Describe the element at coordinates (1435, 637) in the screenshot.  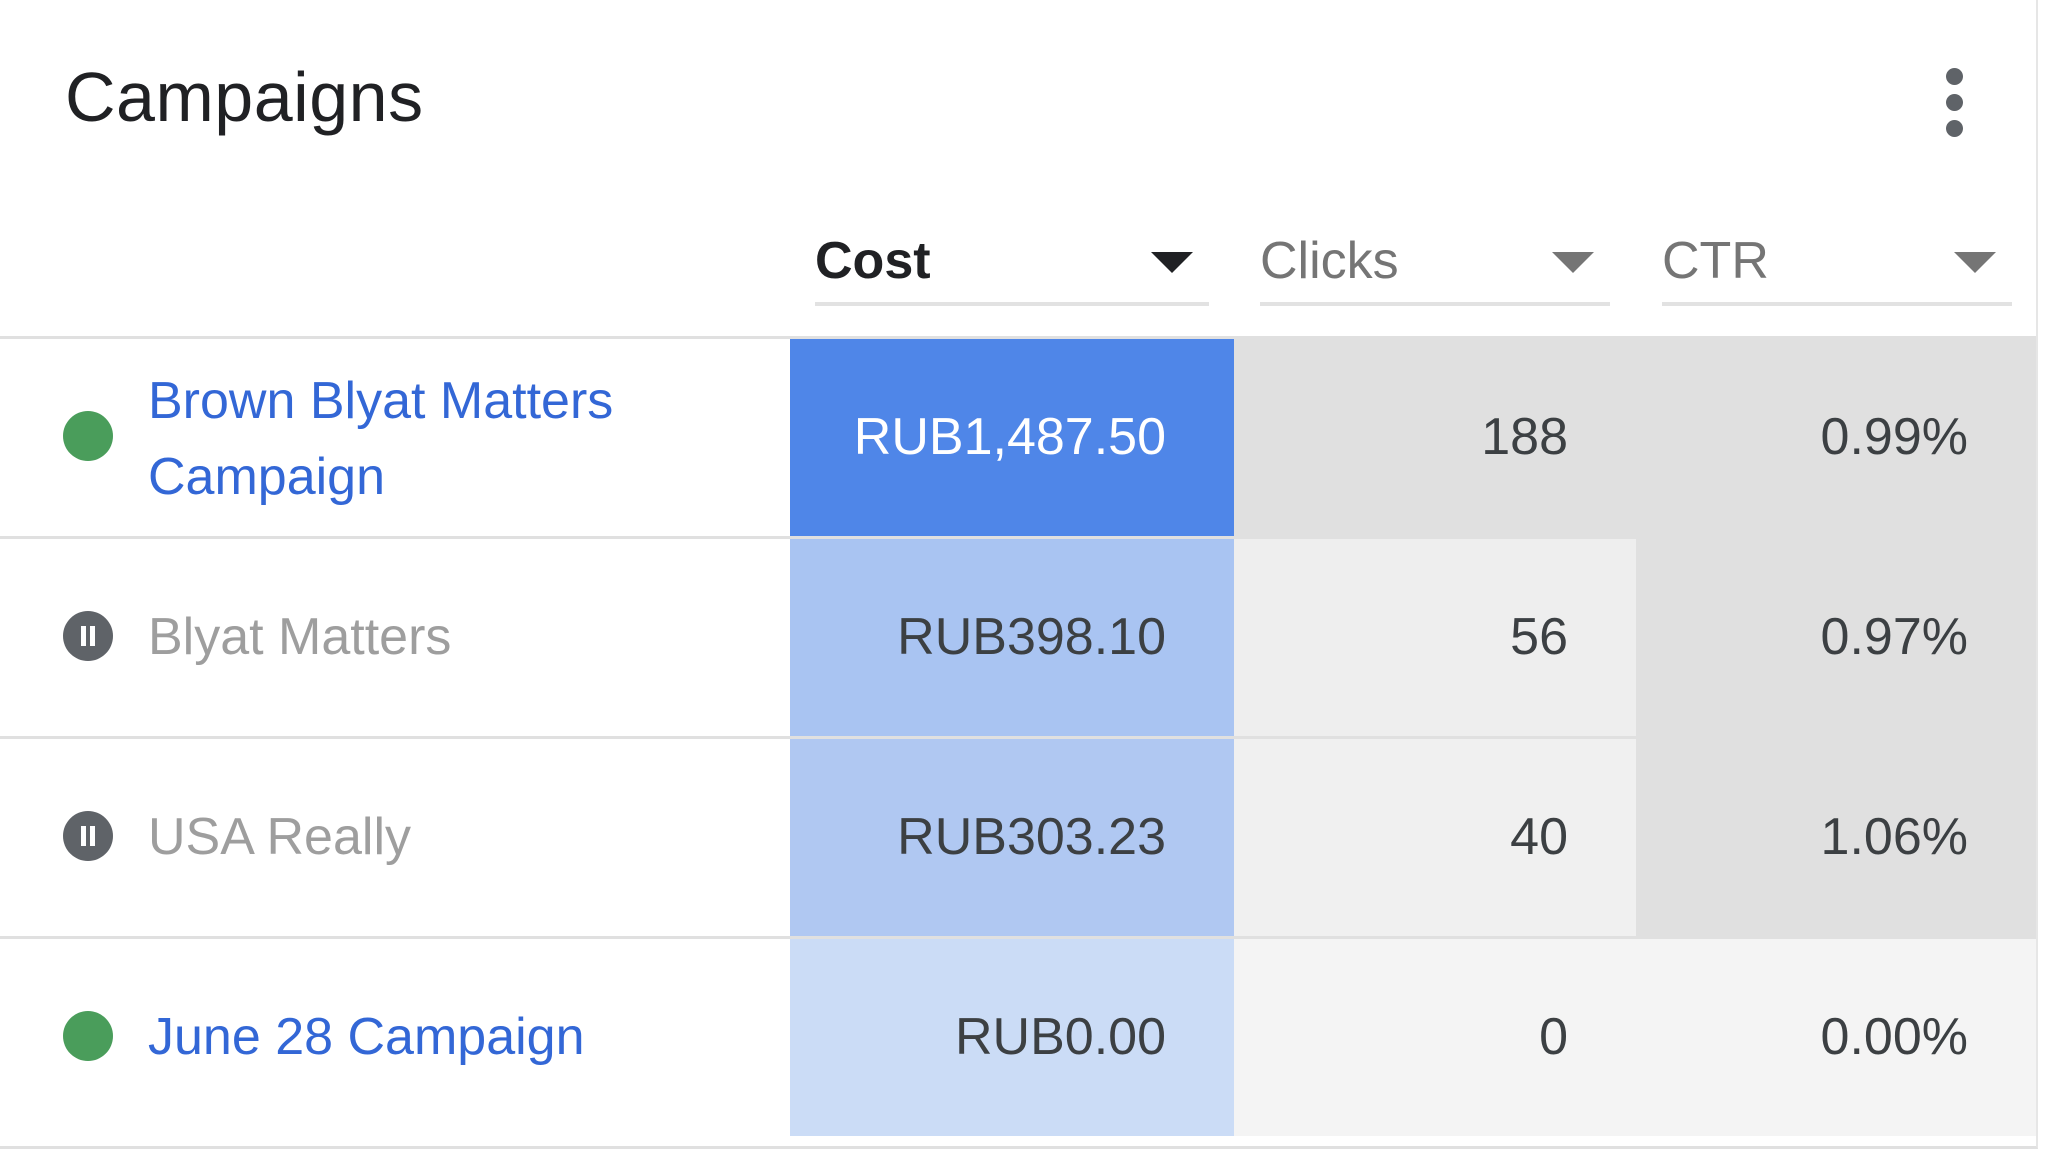
I see `clicks-cell: 56` at that location.